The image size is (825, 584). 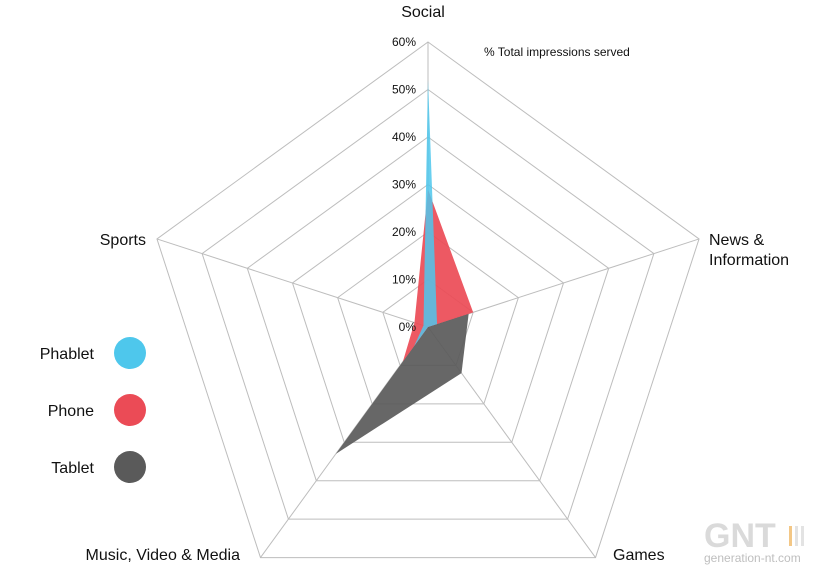 I want to click on axis-label: Sports, so click(x=123, y=240).